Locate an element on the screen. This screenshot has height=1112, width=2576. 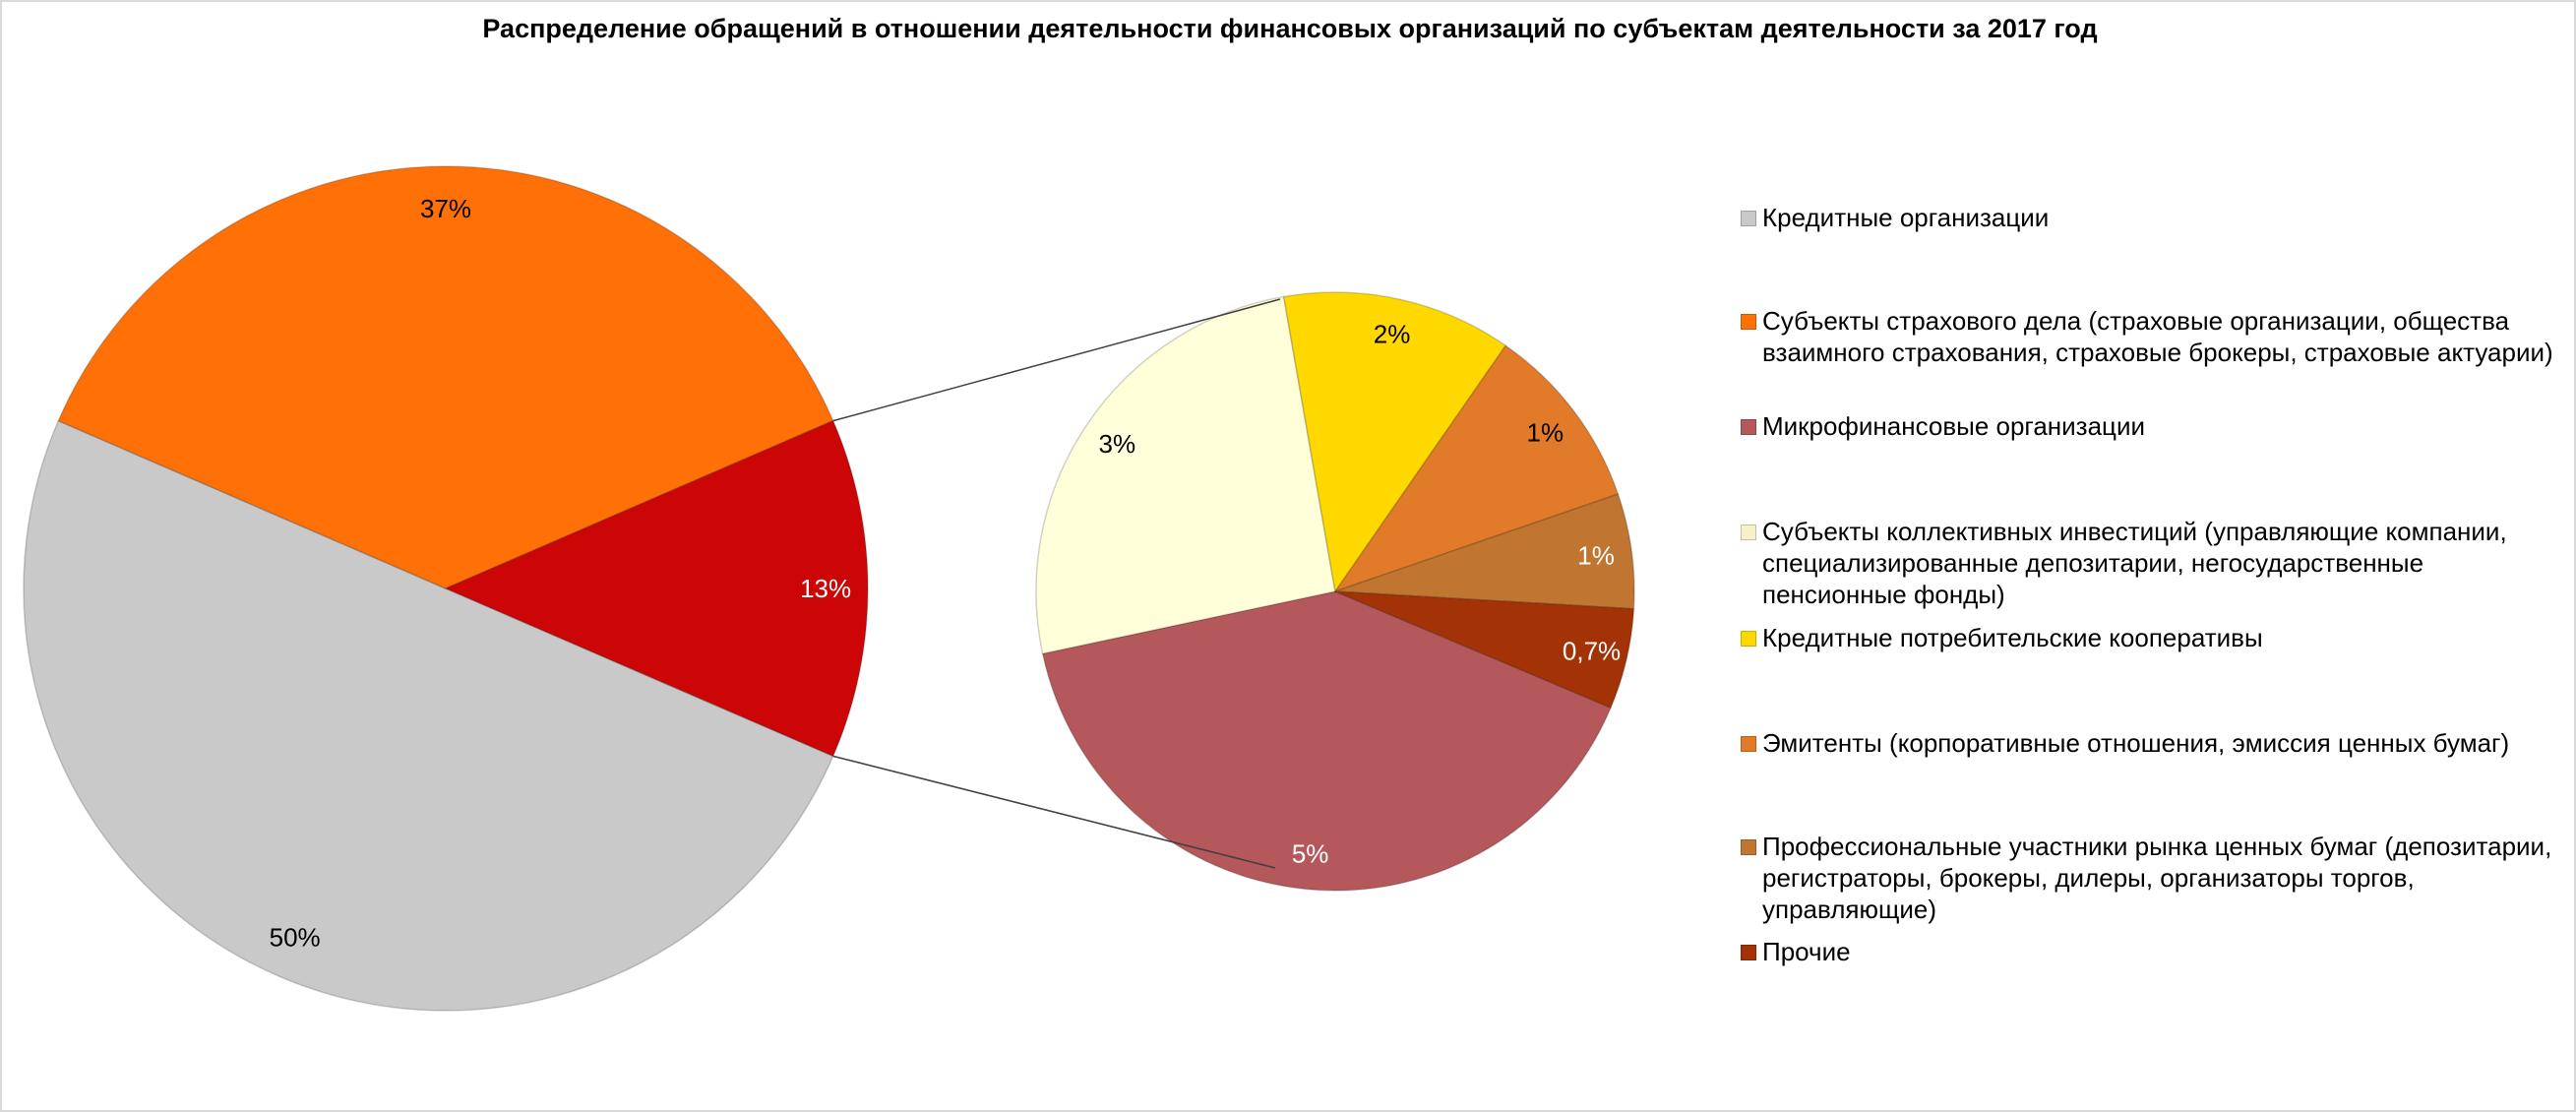
connector-line-top is located at coordinates (1056, 360).